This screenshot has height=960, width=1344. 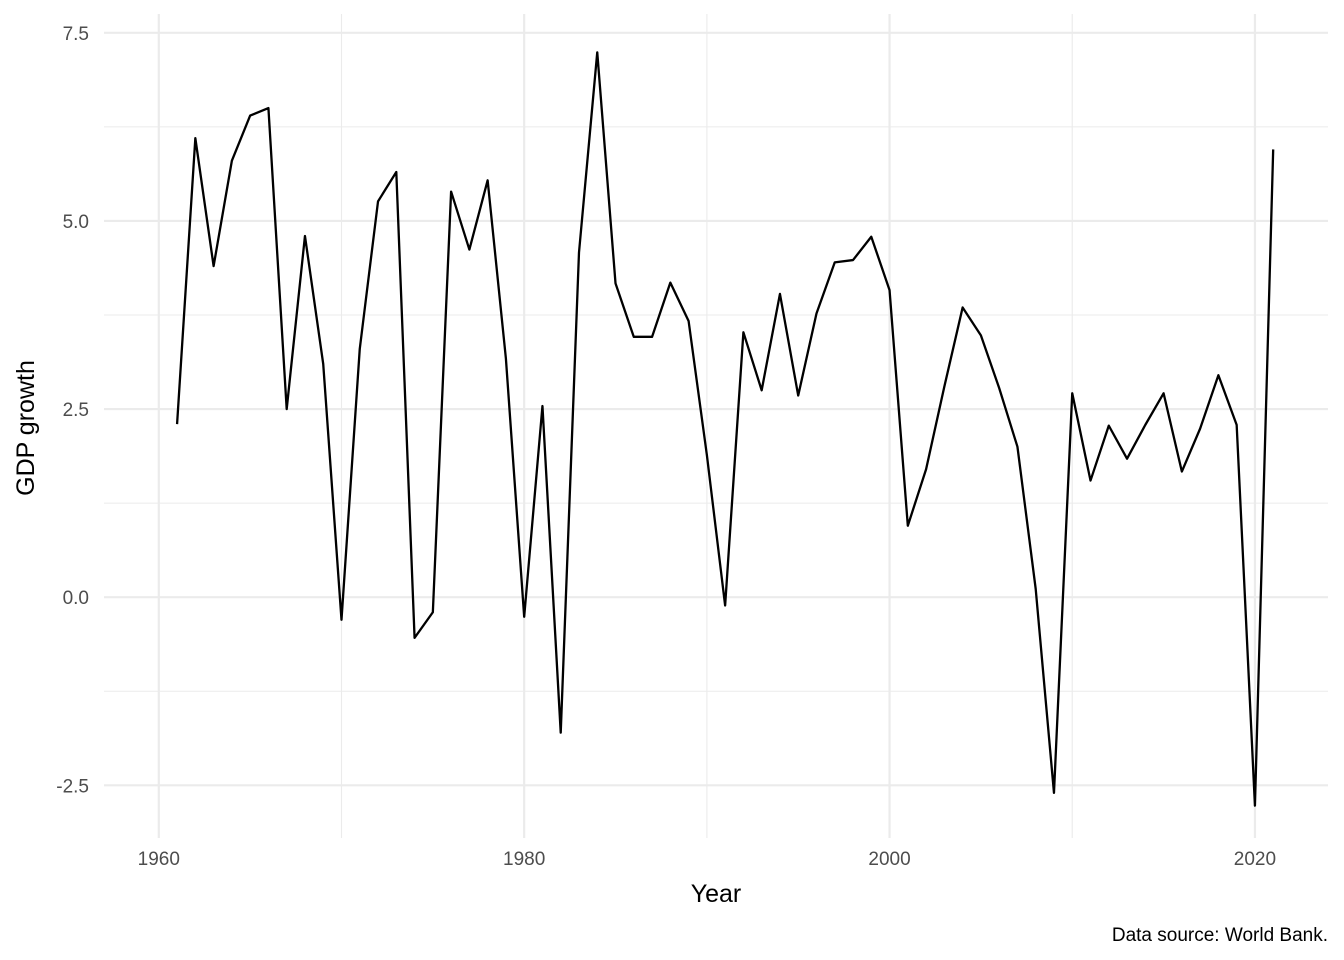 I want to click on y-tick-label: 7.5, so click(x=76, y=34).